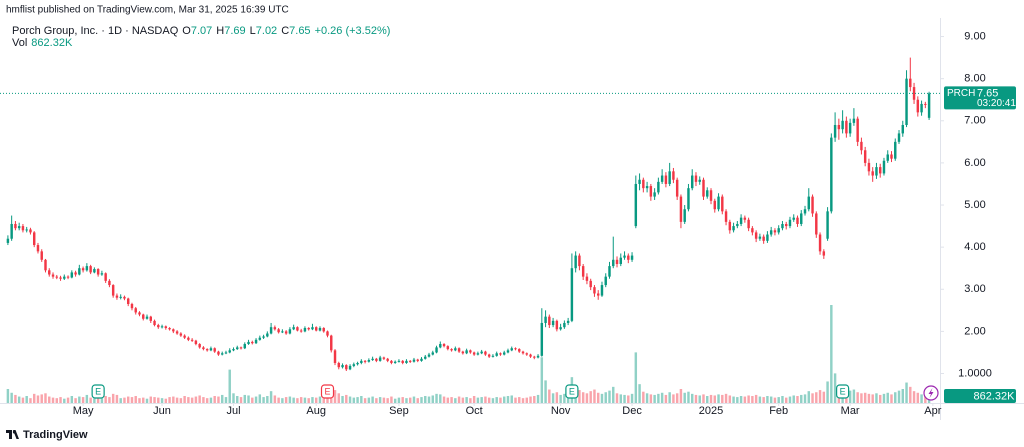  I want to click on x-tick-label: Apr, so click(932, 411).